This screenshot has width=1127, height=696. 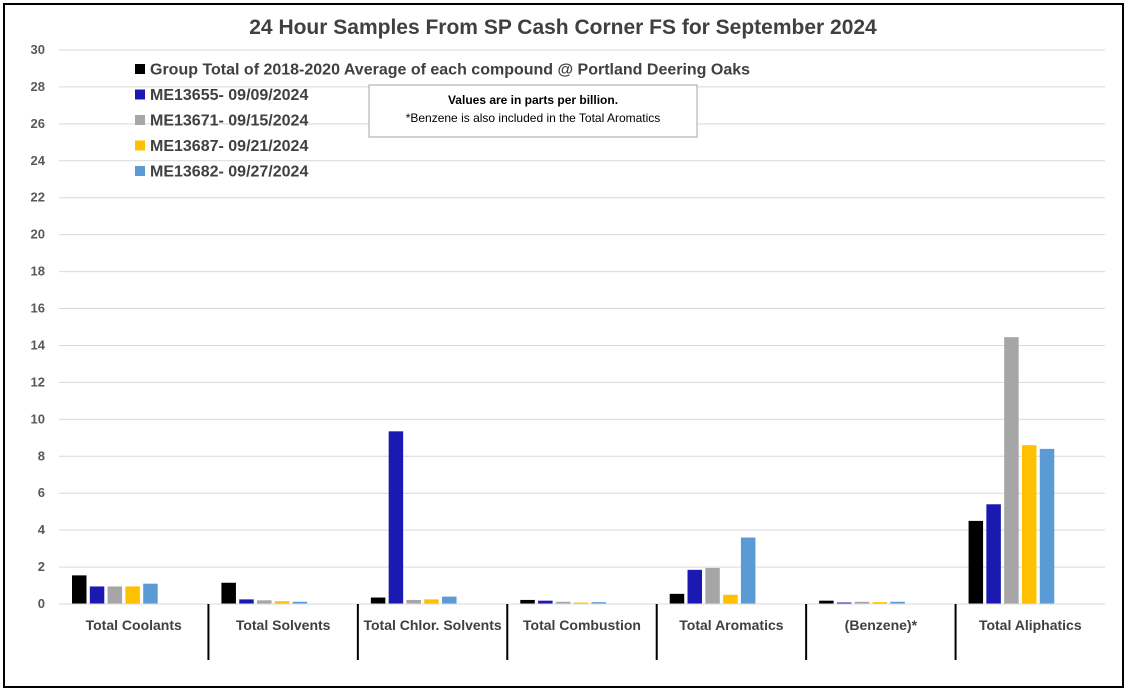 I want to click on x-axis, so click(x=582, y=631).